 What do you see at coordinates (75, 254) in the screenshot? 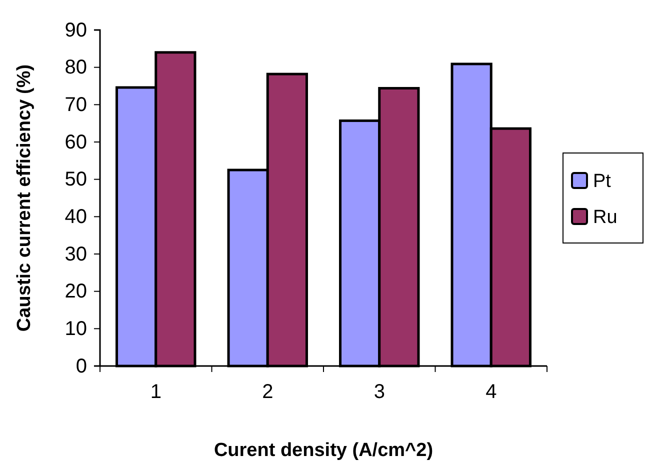
I see `y-tick-label: 30` at bounding box center [75, 254].